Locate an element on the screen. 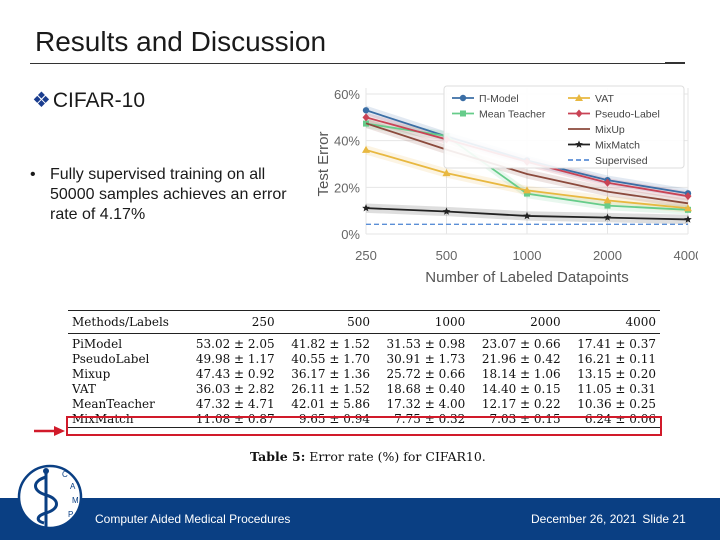 Image resolution: width=720 pixels, height=540 pixels. legend-label: Supervised is located at coordinates (621, 161).